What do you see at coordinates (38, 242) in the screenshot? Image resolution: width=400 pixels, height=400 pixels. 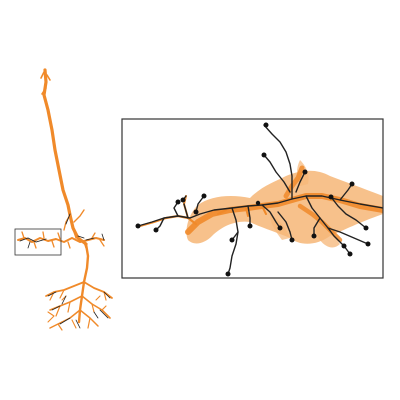 I see `zoom-region-box` at bounding box center [38, 242].